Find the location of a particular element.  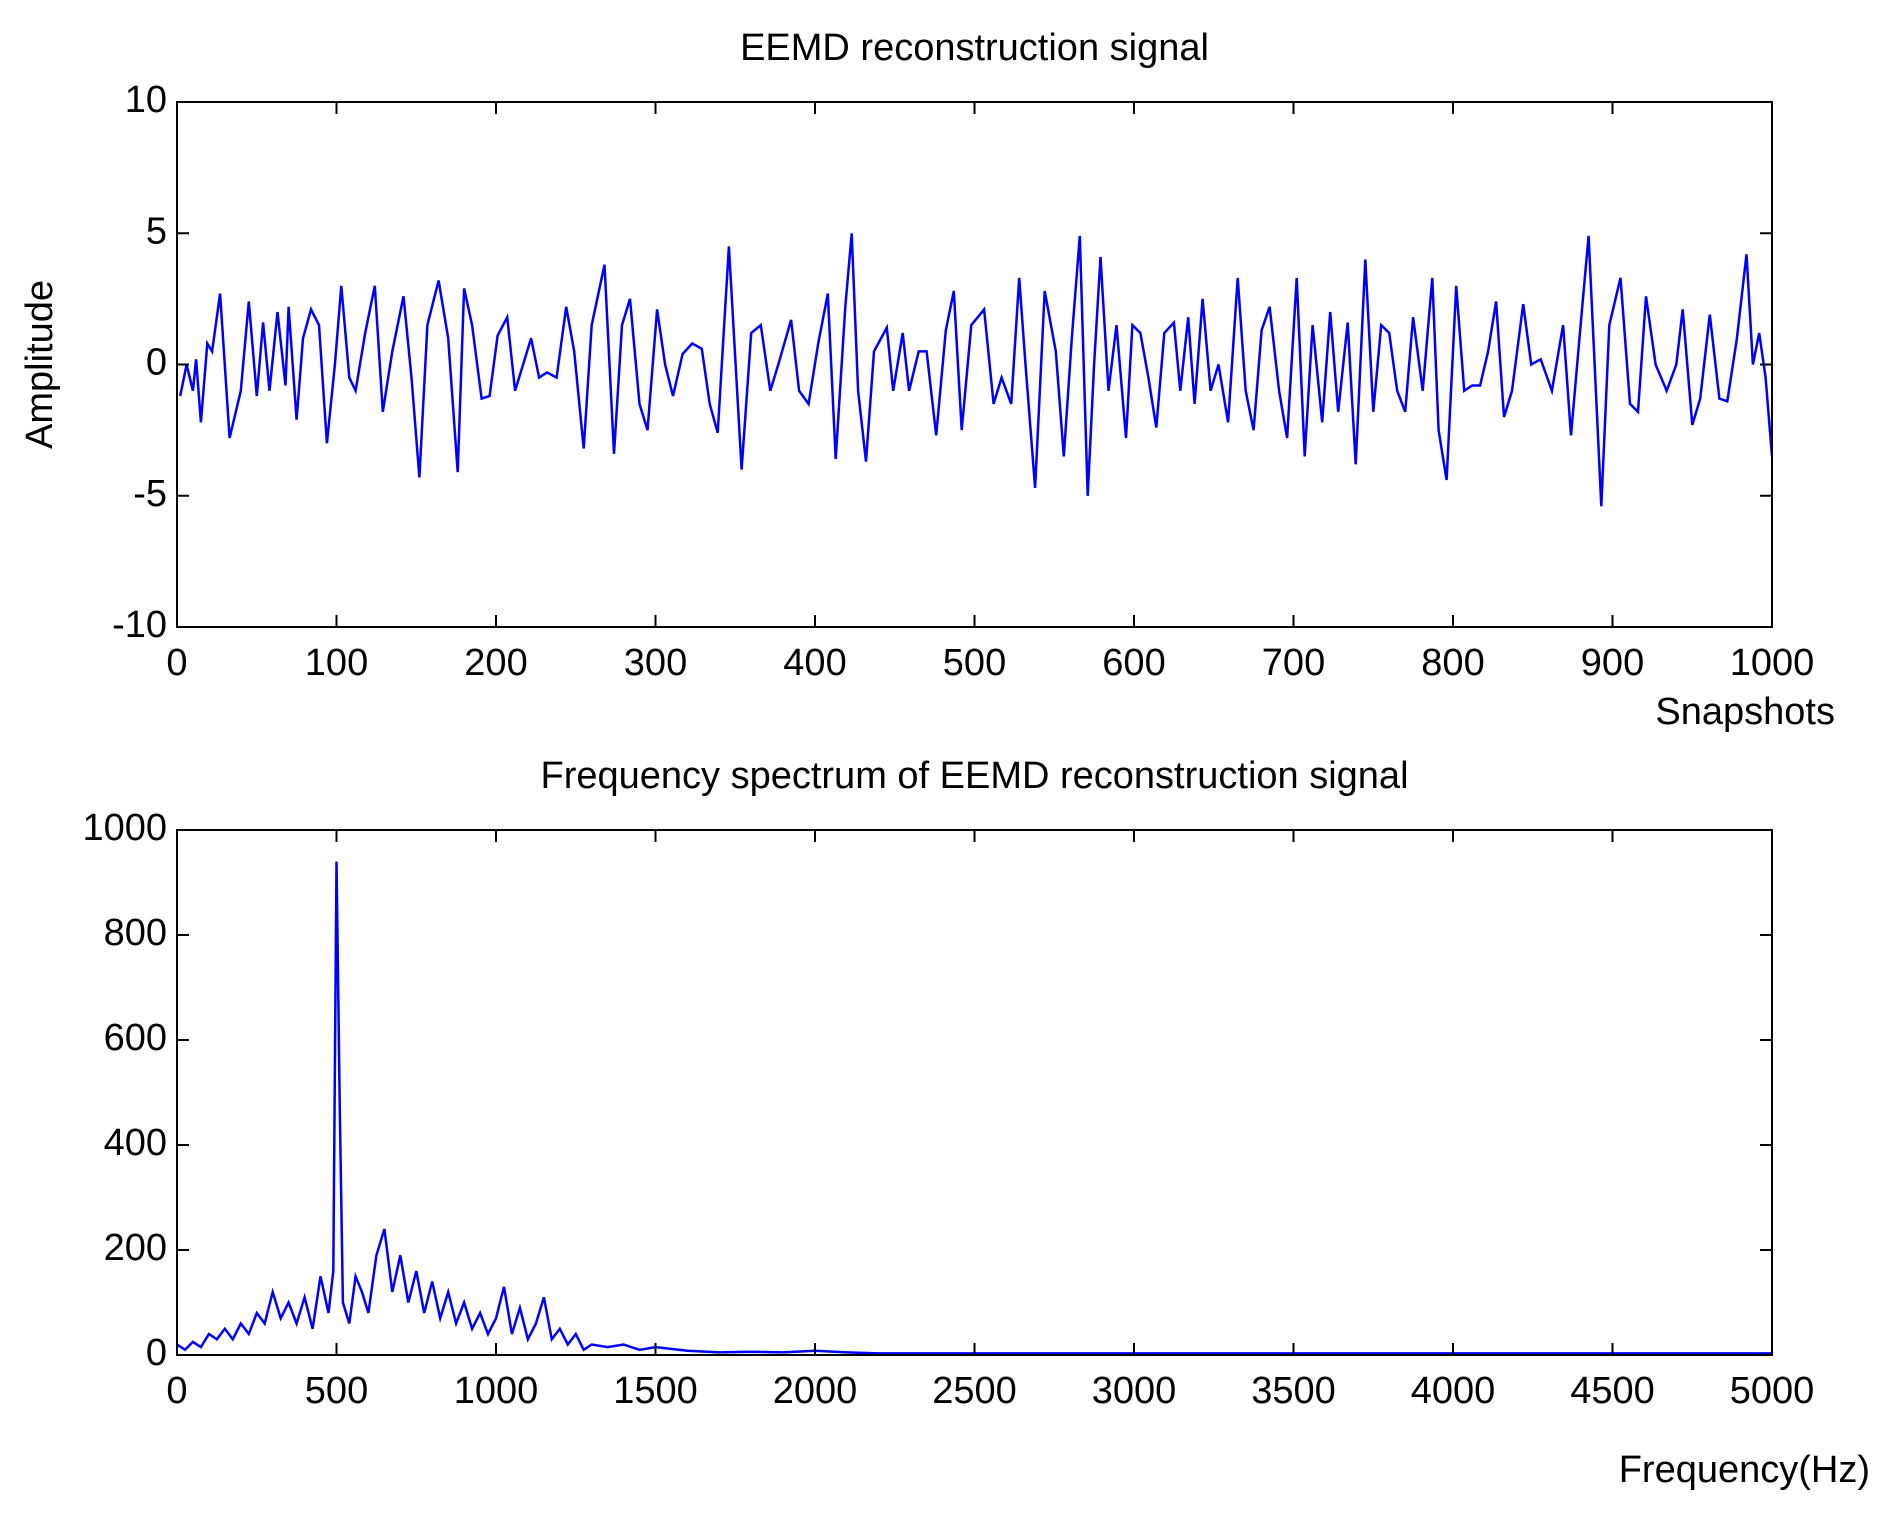

y-tick-label: 800 is located at coordinates (135, 933).